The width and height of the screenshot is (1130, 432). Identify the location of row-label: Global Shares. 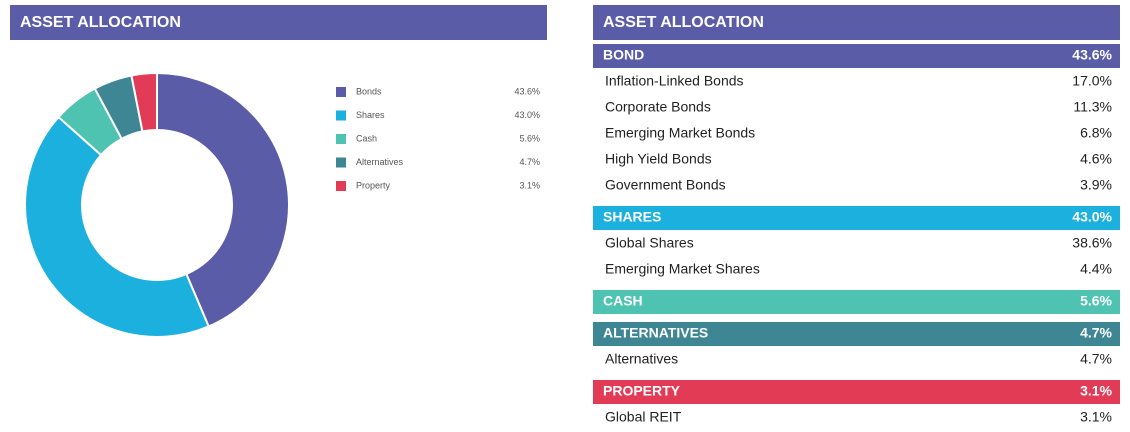
(649, 243).